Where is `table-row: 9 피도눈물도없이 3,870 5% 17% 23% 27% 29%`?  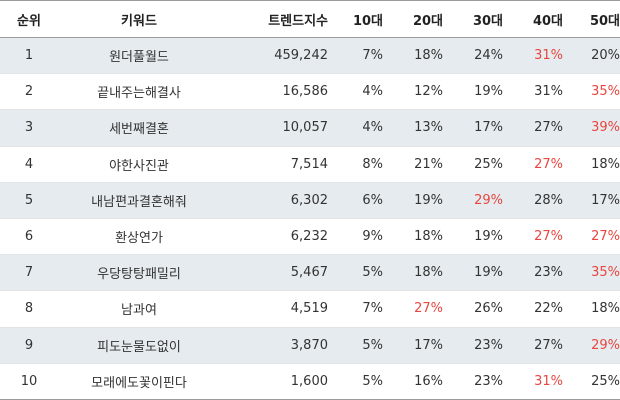 table-row: 9 피도눈물도없이 3,870 5% 17% 23% 27% 29% is located at coordinates (310, 345).